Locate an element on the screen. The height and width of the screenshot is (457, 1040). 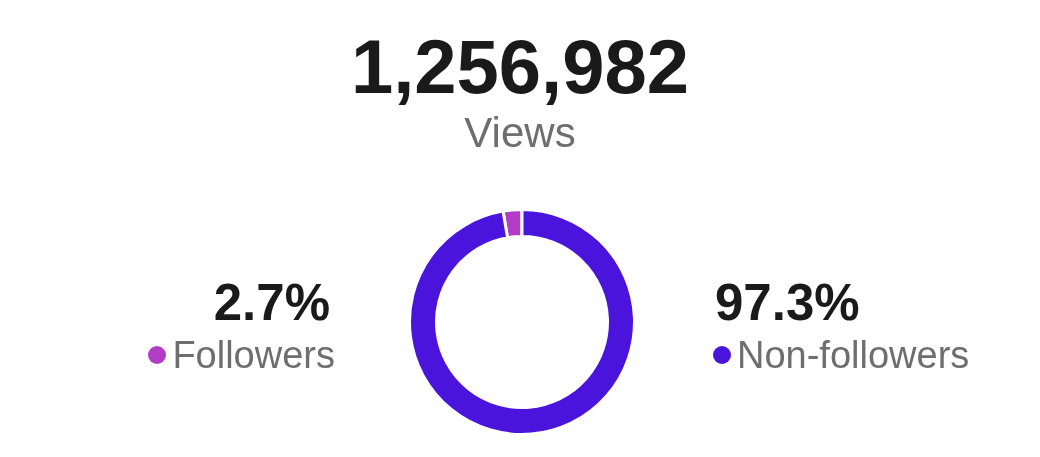
data-label: 2.7% is located at coordinates (272, 302).